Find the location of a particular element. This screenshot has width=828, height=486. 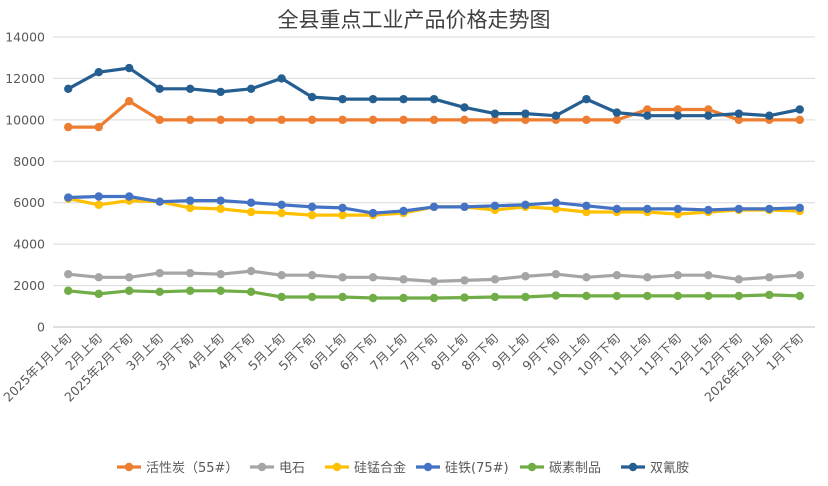

chart-title: 全县重点工业产品价格走势图 is located at coordinates (414, 20).